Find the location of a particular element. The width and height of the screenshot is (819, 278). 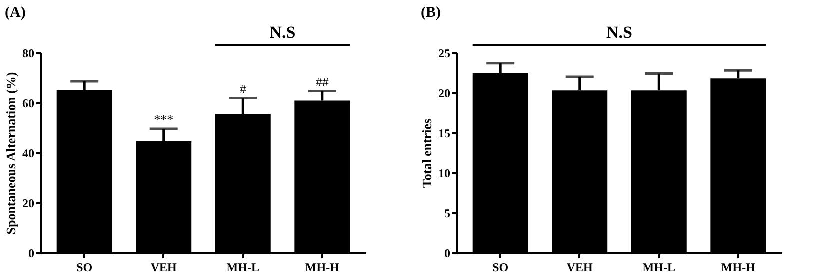

y-tick-label: 80 is located at coordinates (28, 53).